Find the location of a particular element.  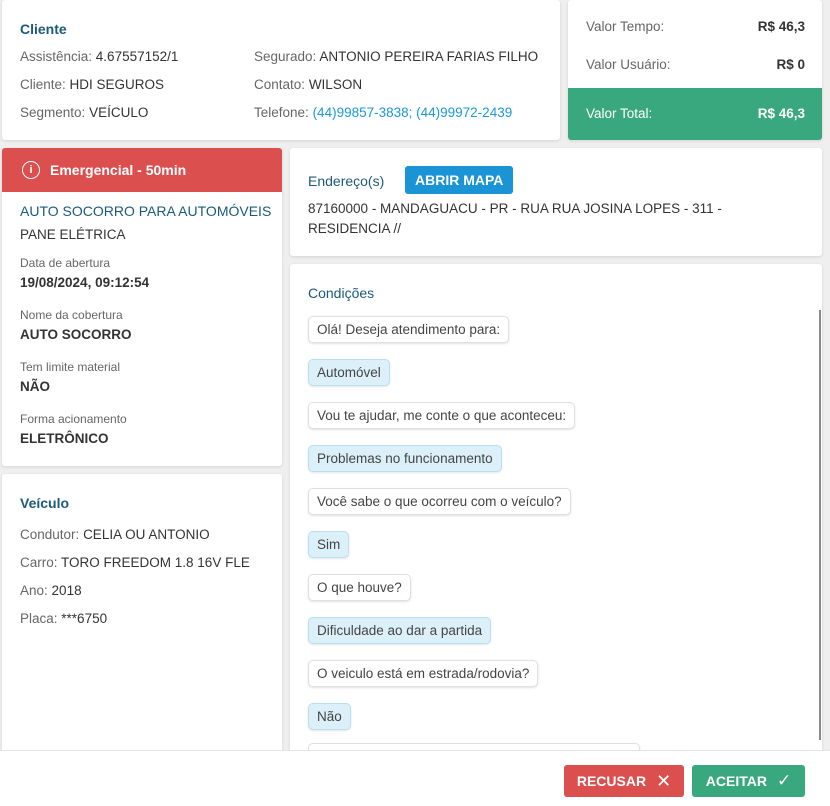

placa: Placa: ***6750 is located at coordinates (64, 618).